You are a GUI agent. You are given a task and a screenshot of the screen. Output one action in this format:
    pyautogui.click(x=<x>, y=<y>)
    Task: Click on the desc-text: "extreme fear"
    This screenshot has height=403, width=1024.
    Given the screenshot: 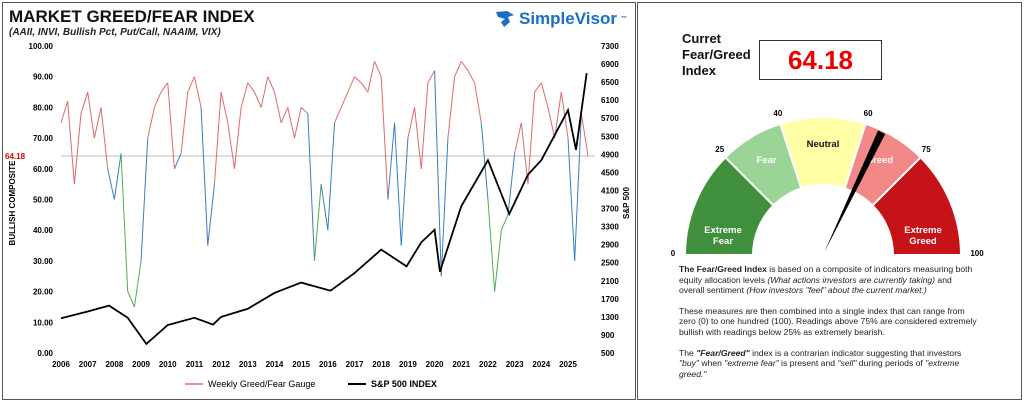 What is the action you would take?
    pyautogui.click(x=751, y=363)
    